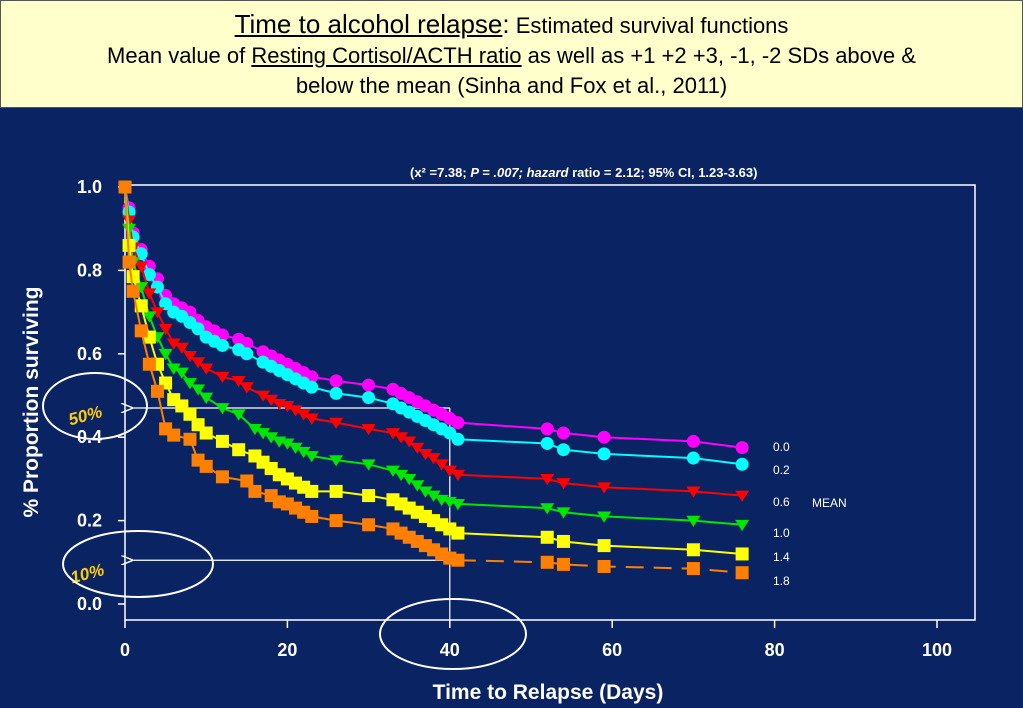 The height and width of the screenshot is (708, 1023). What do you see at coordinates (89, 521) in the screenshot?
I see `y-tick-label: 0.2` at bounding box center [89, 521].